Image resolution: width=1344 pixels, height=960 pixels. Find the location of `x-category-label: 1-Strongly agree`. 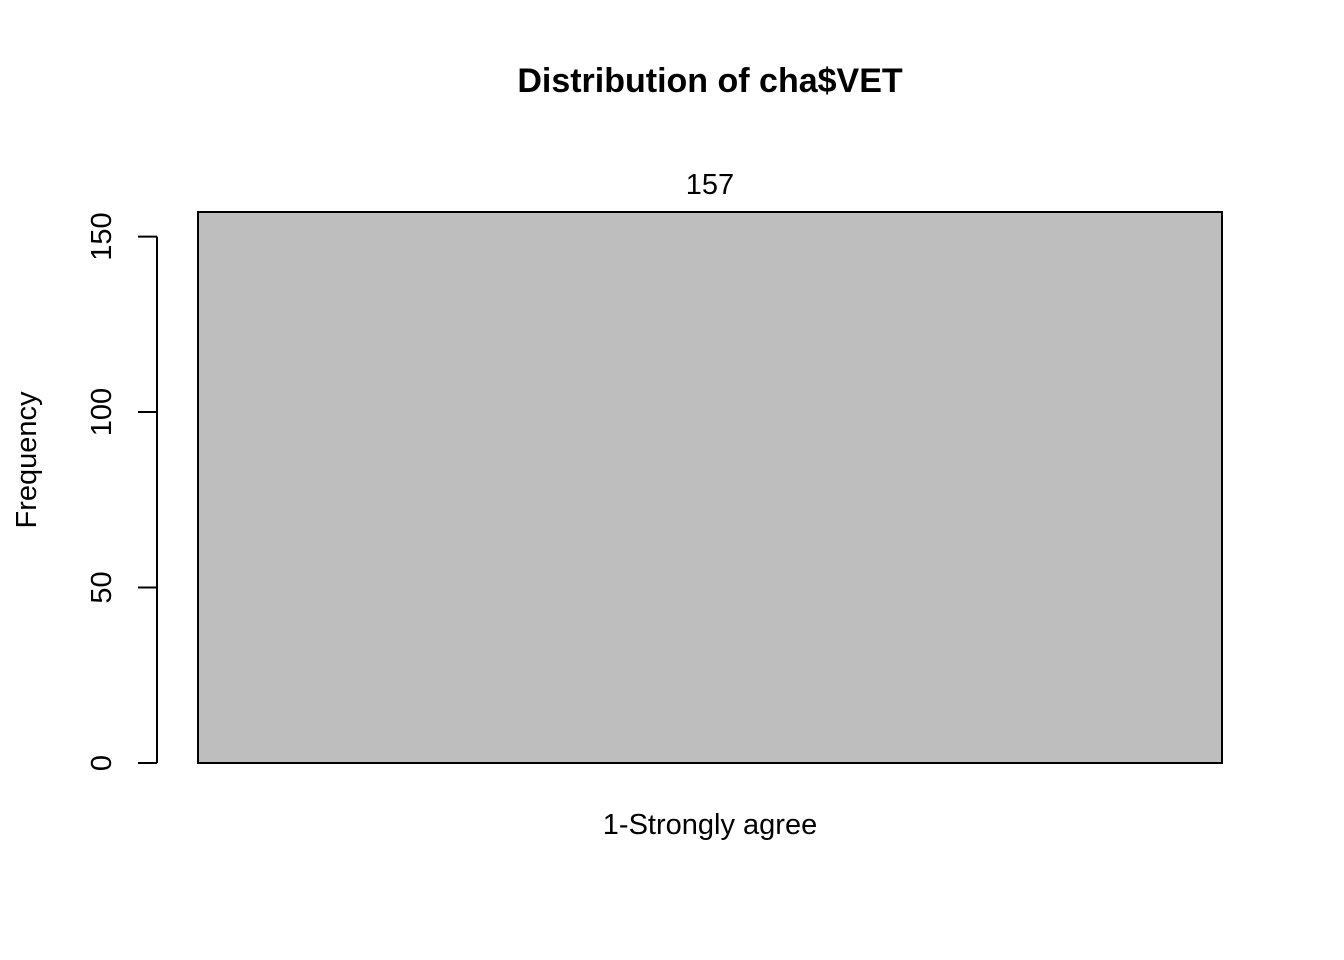

x-category-label: 1-Strongly agree is located at coordinates (710, 825).